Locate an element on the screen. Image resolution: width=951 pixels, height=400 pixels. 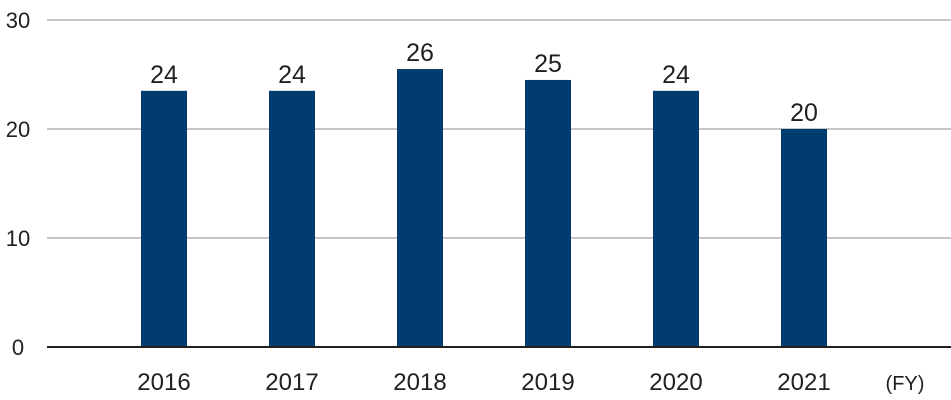
data-label-2017: 24 is located at coordinates (292, 75).